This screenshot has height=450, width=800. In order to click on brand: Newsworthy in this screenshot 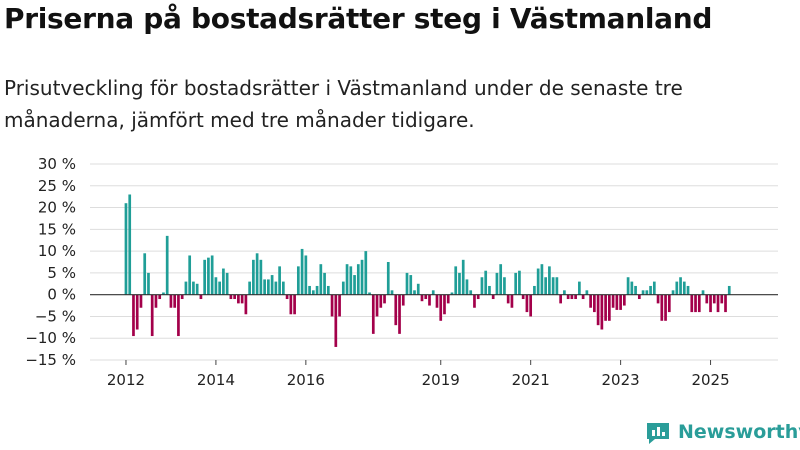, I will do `click(722, 432)`.